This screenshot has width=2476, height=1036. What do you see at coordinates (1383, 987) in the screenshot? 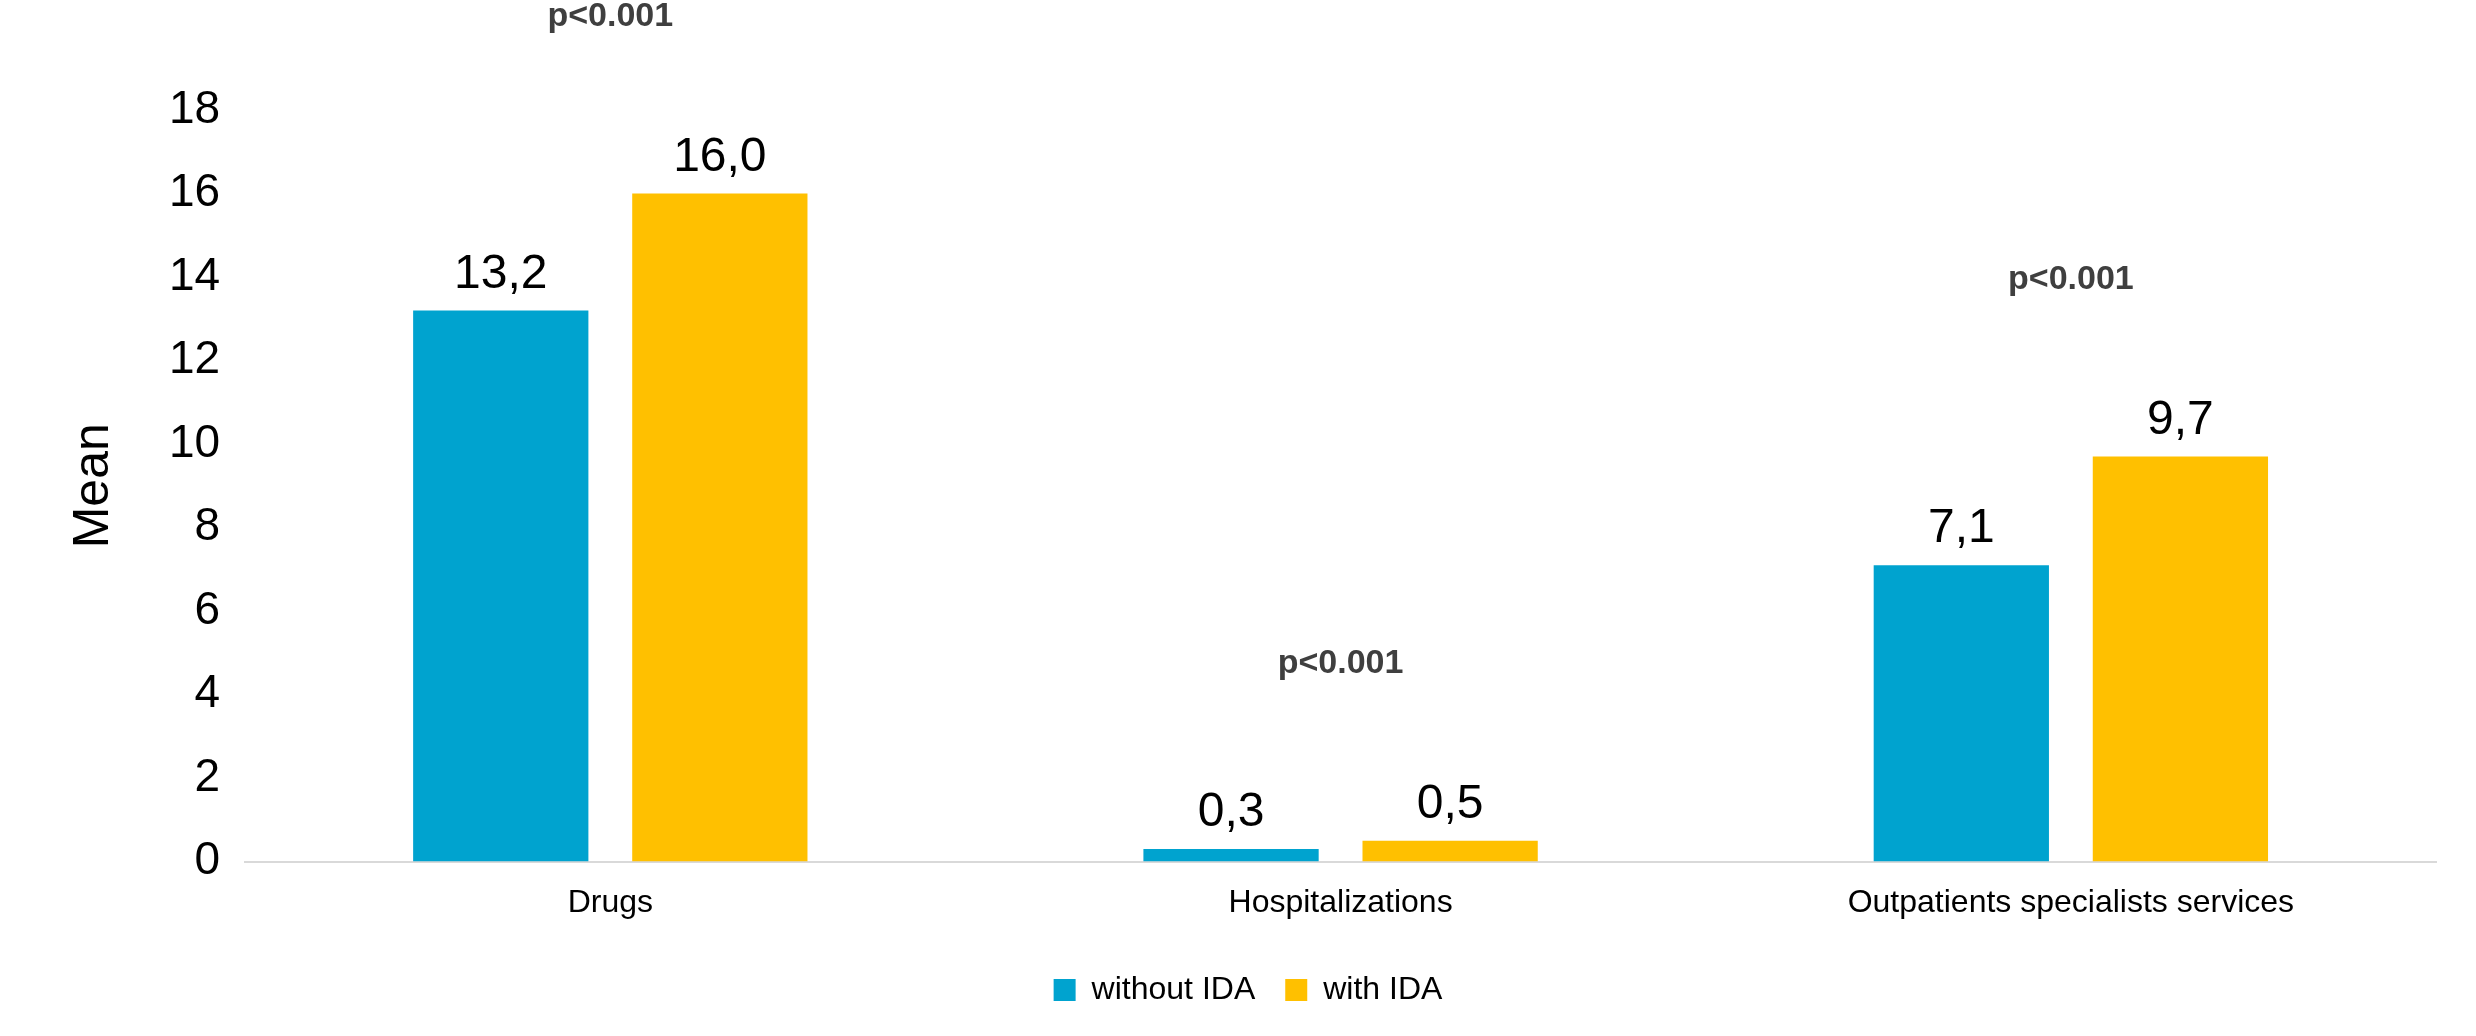
I see `legend-label: with IDA` at bounding box center [1383, 987].